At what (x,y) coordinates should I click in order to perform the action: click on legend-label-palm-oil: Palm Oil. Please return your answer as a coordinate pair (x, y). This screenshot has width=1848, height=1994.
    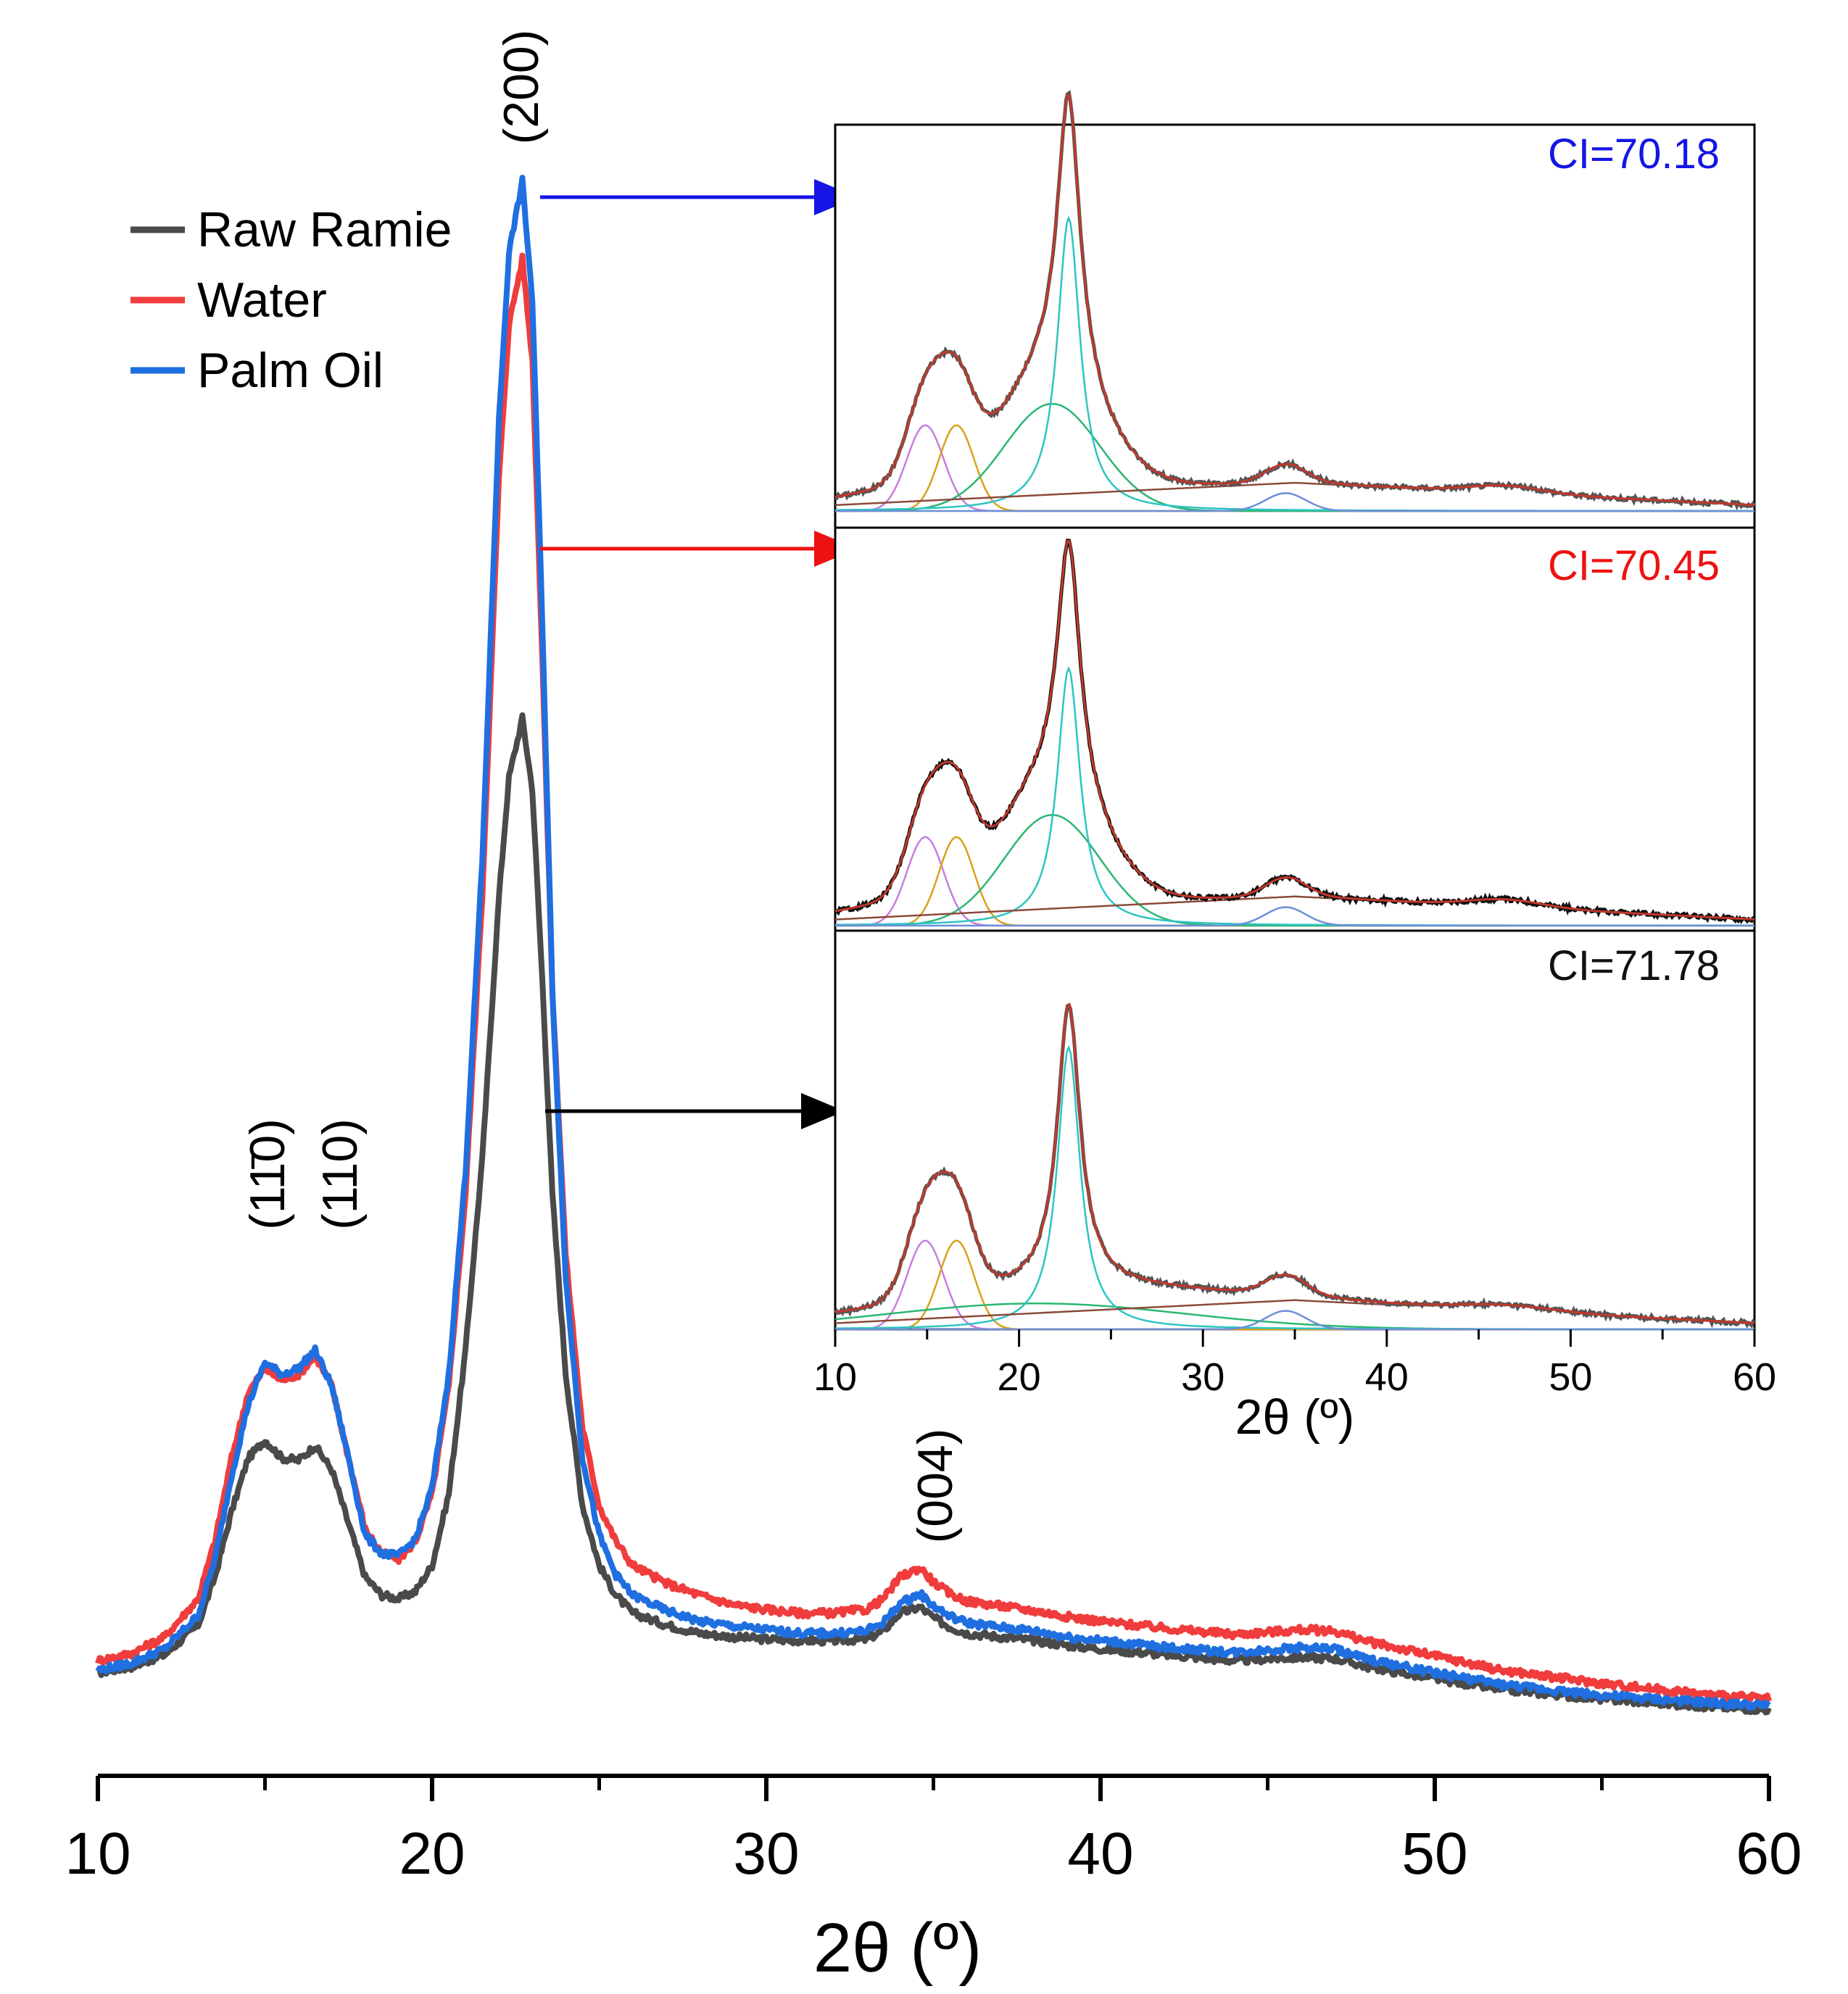
    Looking at the image, I should click on (290, 370).